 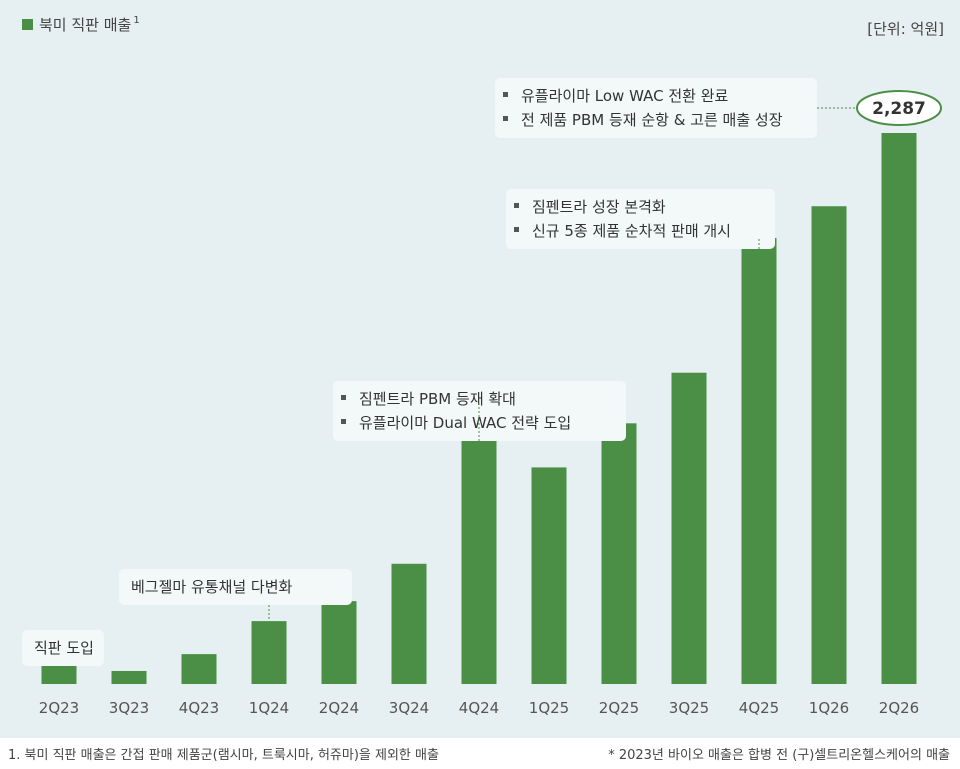 What do you see at coordinates (479, 543) in the screenshot?
I see `bar-4Q24` at bounding box center [479, 543].